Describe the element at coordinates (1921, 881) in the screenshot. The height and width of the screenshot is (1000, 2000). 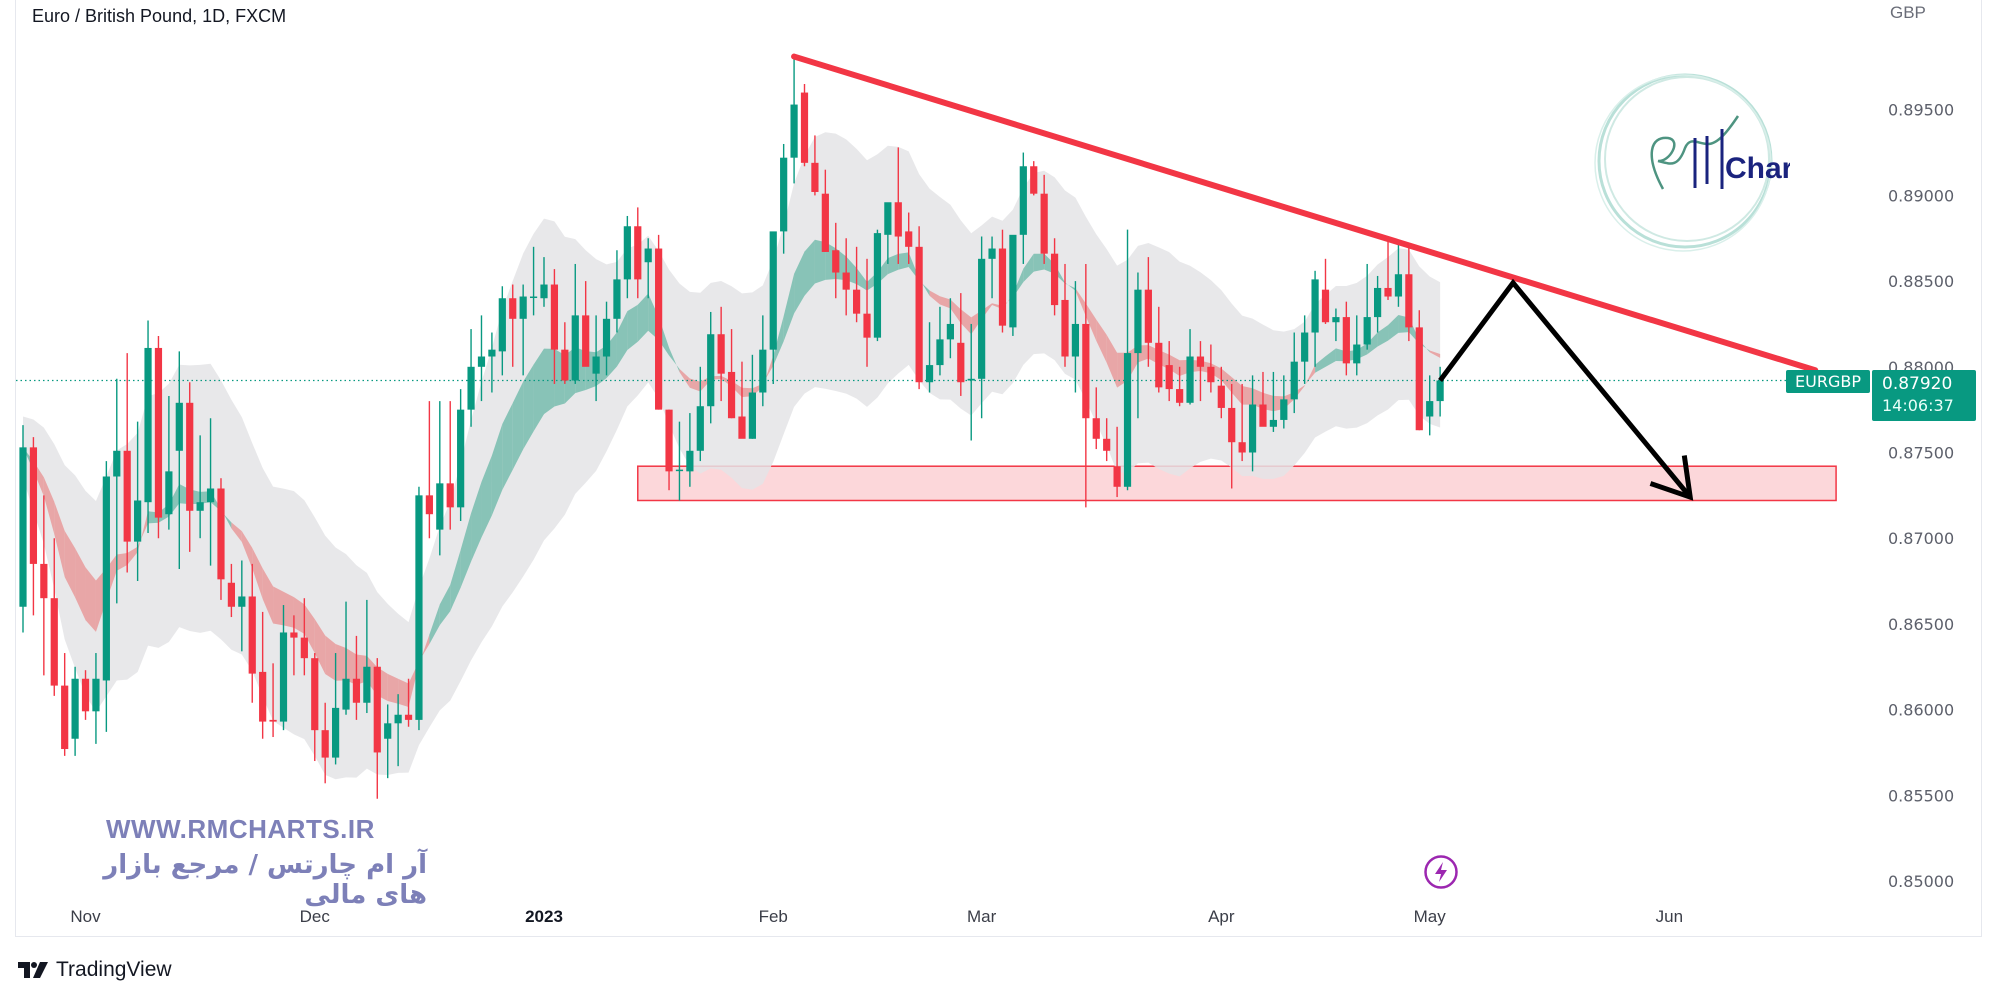
I see `price-tick-label: 0.85000` at that location.